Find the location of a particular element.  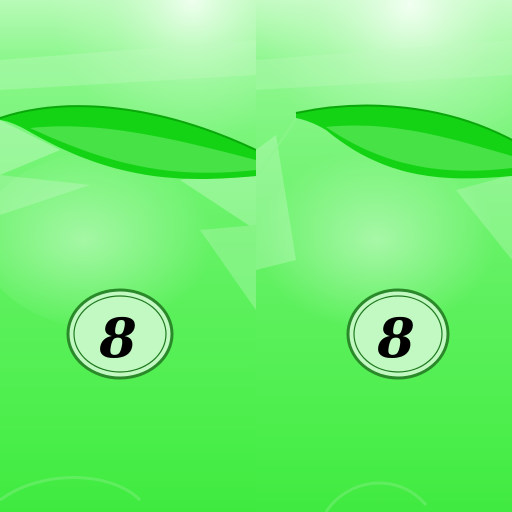

badge-number-right: 8 is located at coordinates (395, 338).